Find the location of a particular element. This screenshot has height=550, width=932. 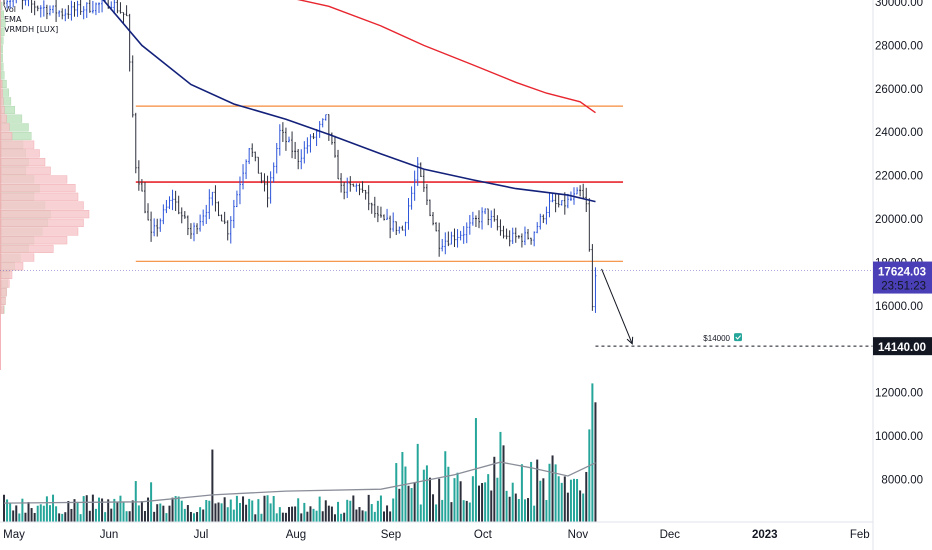

y-tick-label: 16000.00 is located at coordinates (899, 307).